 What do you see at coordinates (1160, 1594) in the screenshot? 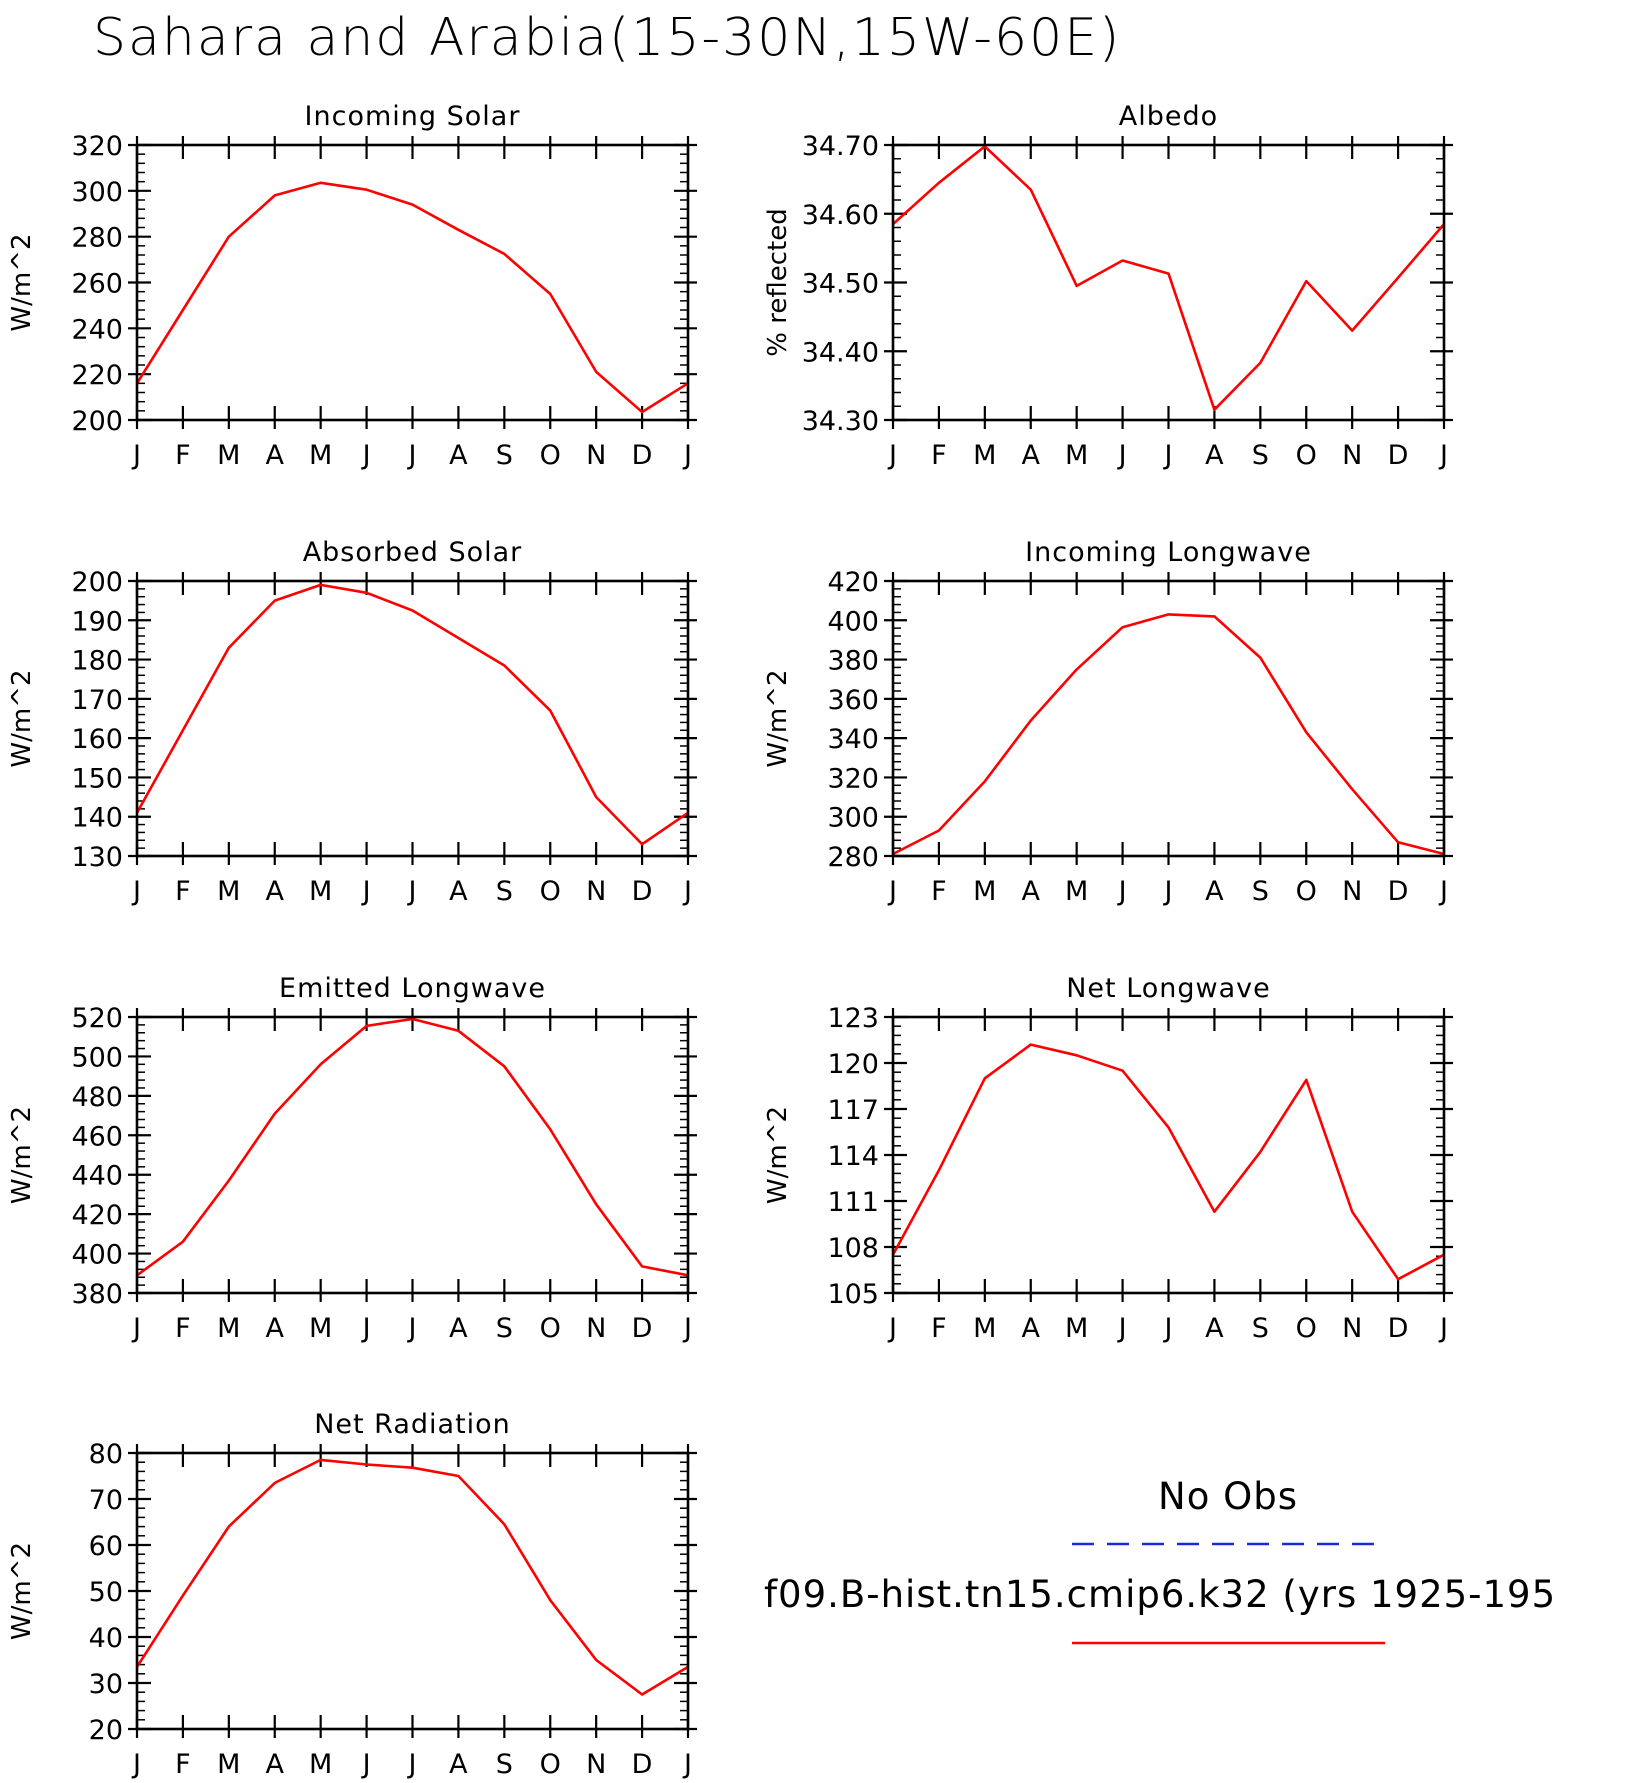
I see `legend-model-label: f09.B-hist.tn15.cmip6.k32 (yrs 1925-195` at bounding box center [1160, 1594].